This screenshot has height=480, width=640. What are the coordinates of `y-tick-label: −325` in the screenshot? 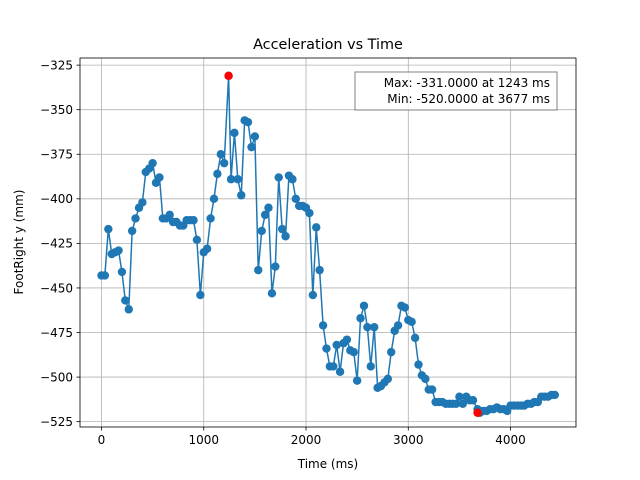 It's located at (56, 65).